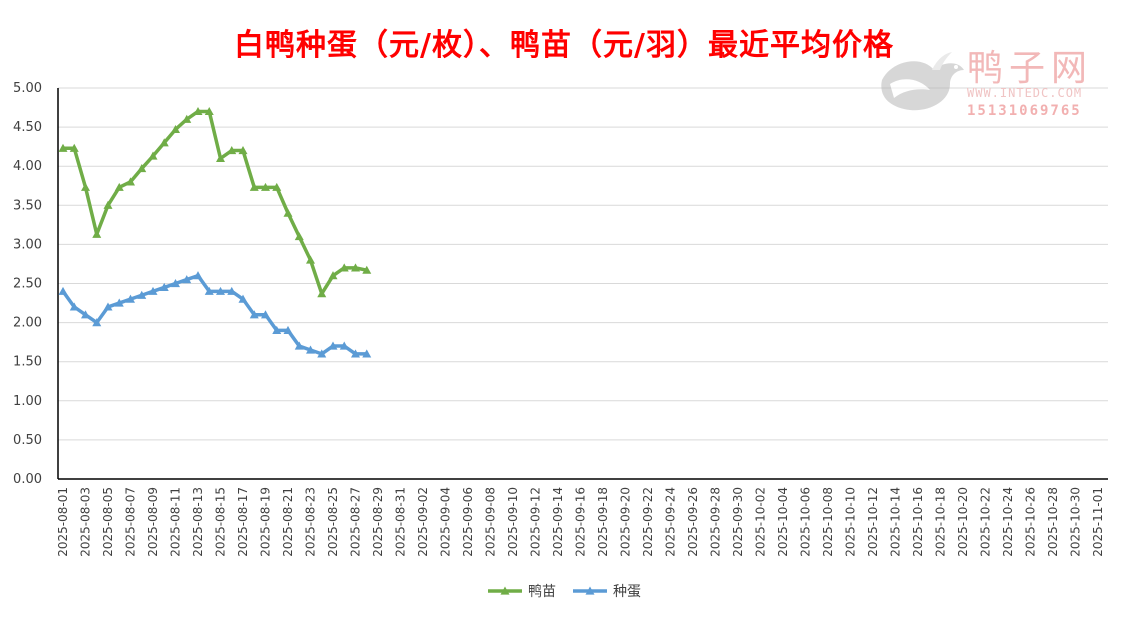  Describe the element at coordinates (1024, 93) in the screenshot. I see `watermark-site: WWW.INTEDC.COM` at that location.